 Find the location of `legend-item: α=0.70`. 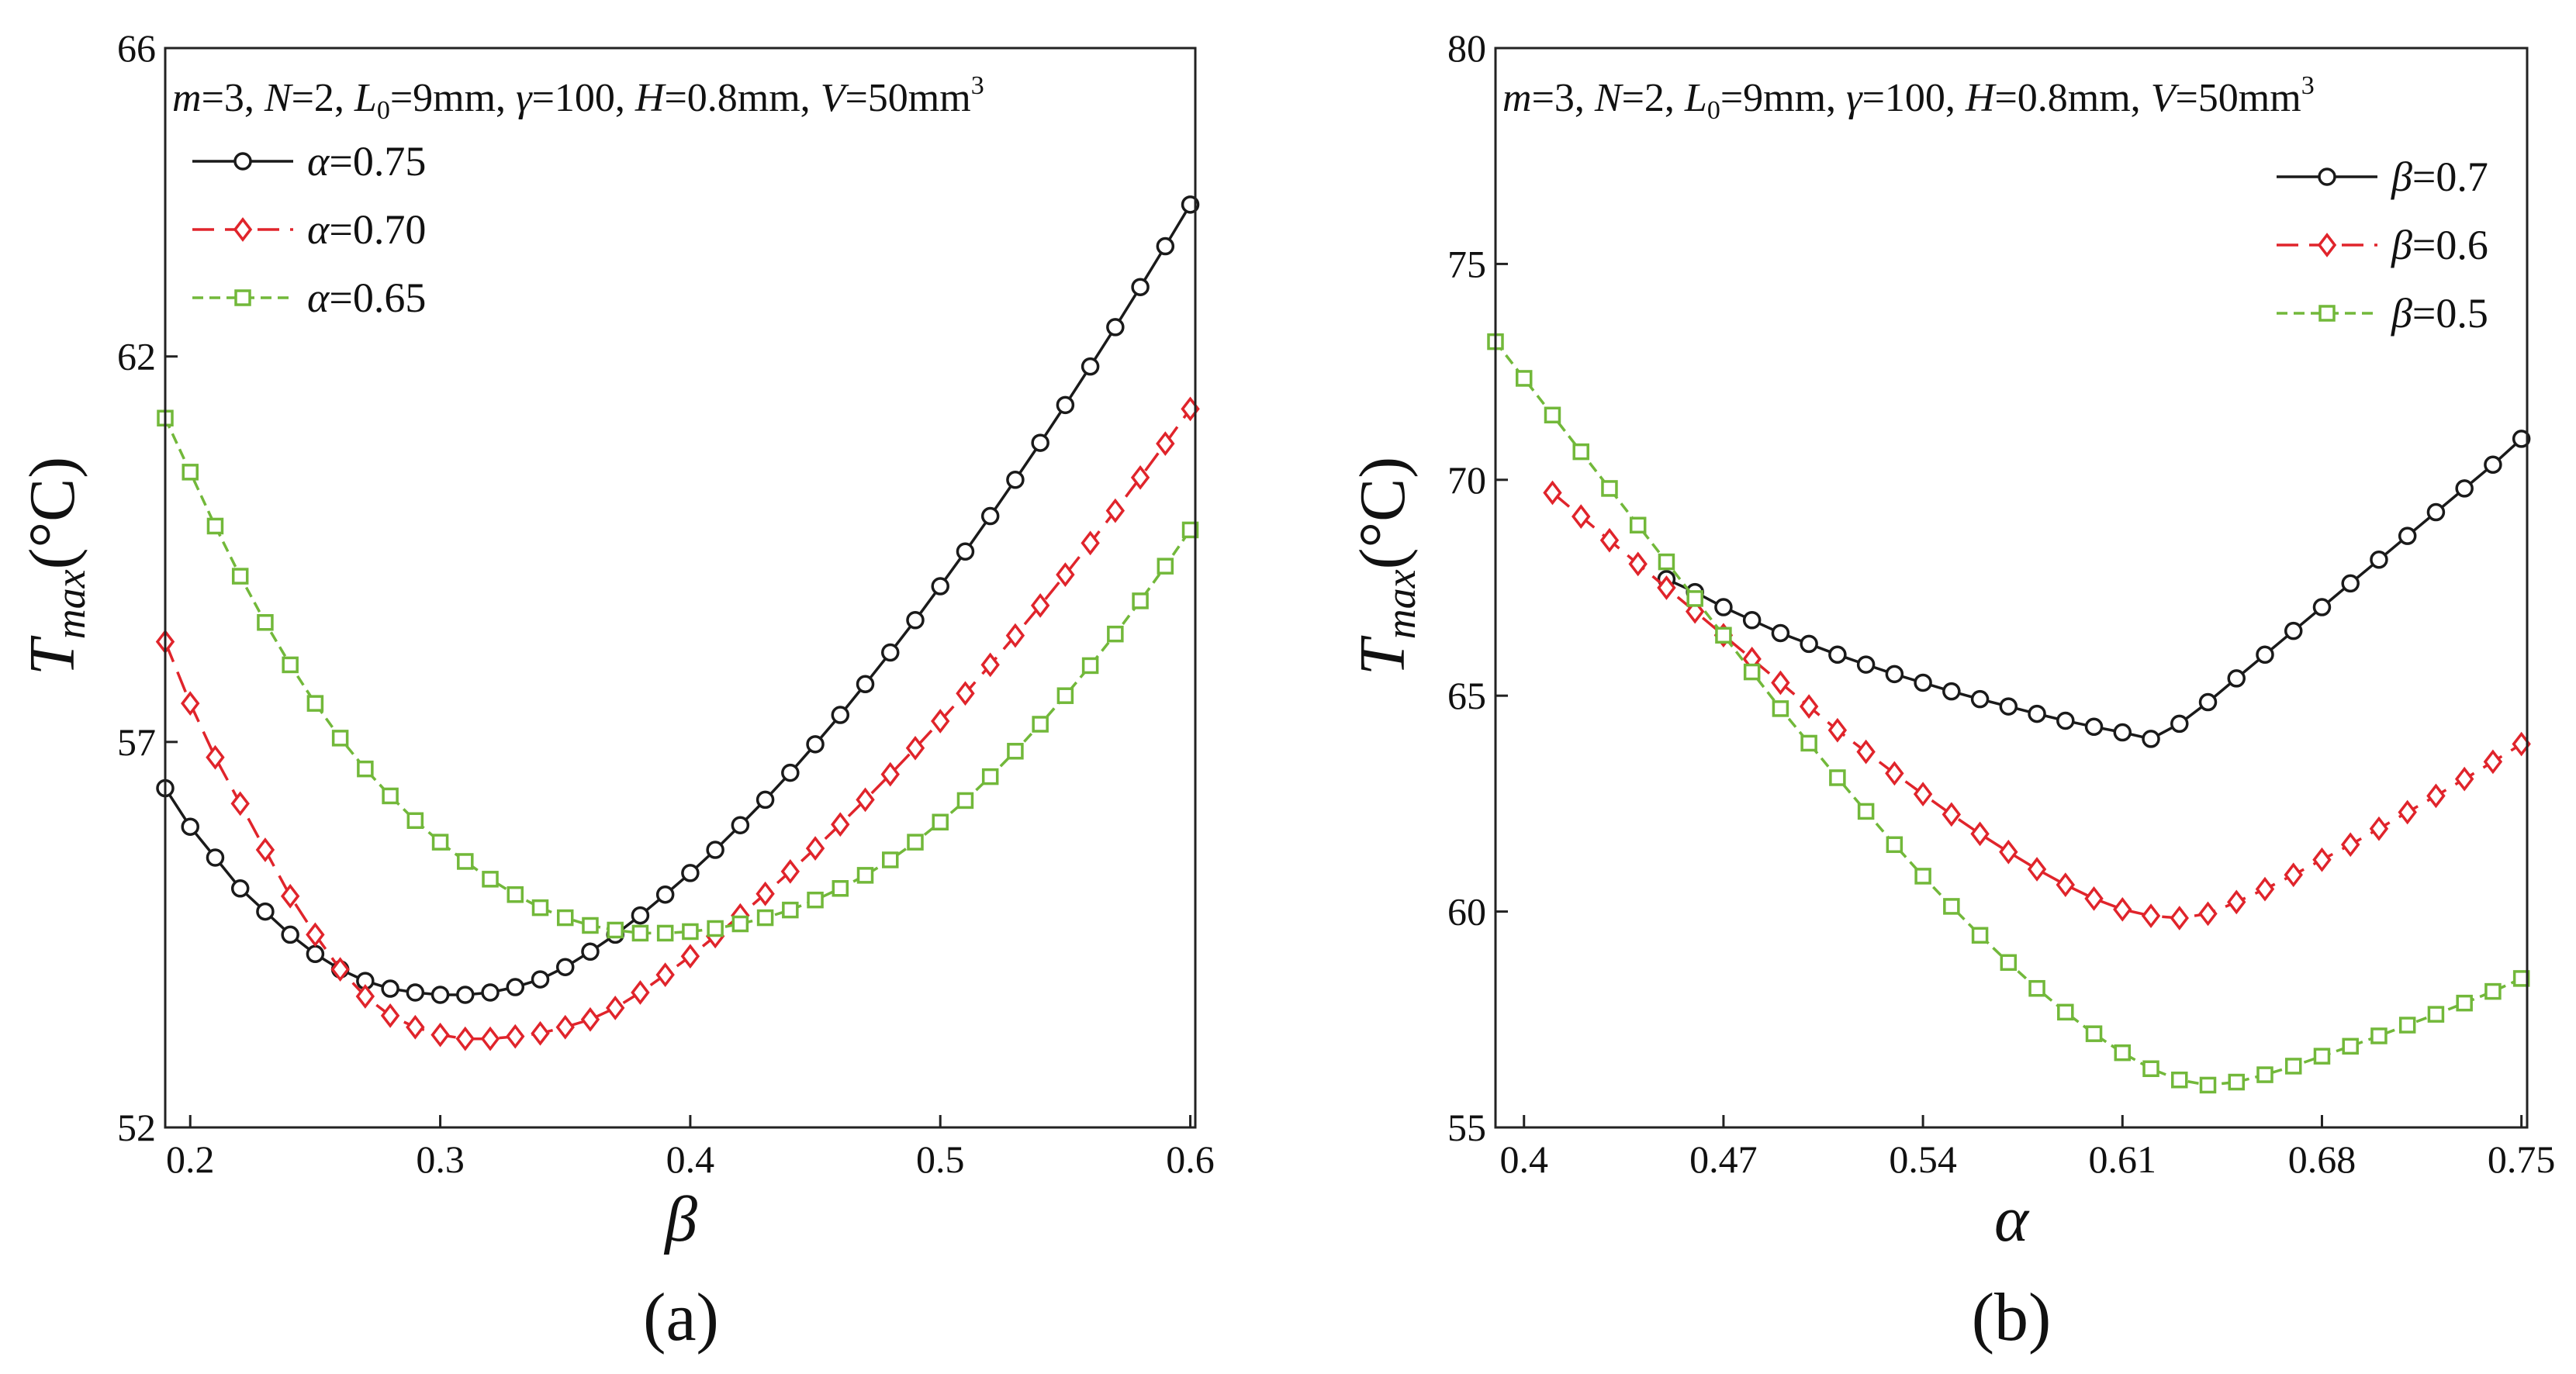

legend-item: α=0.70 is located at coordinates (309, 230).